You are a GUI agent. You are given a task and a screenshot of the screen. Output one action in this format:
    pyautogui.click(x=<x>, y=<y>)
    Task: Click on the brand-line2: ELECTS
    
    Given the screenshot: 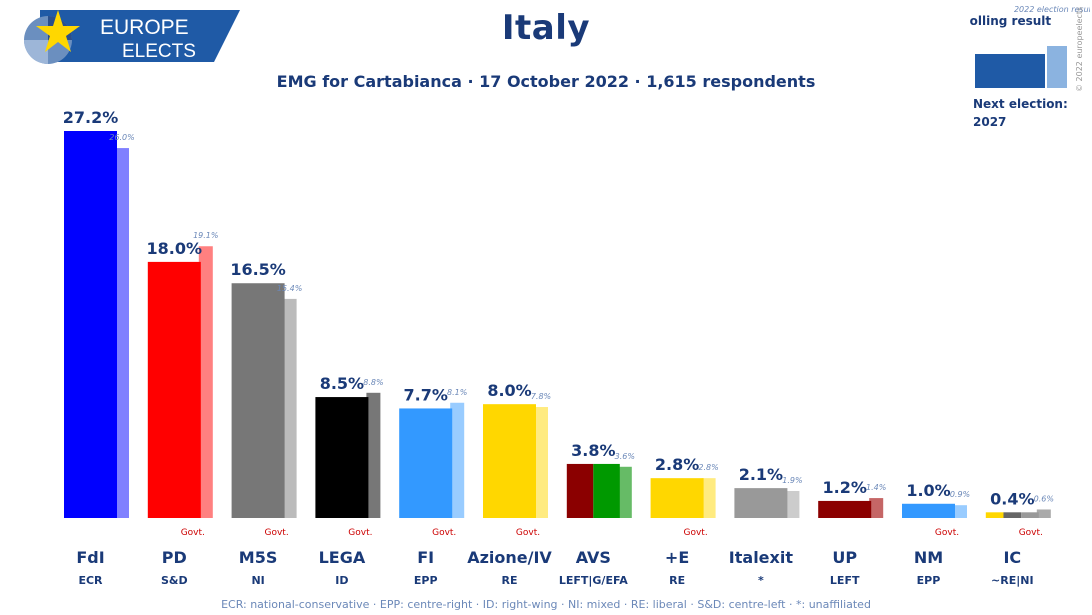 What is the action you would take?
    pyautogui.click(x=159, y=51)
    